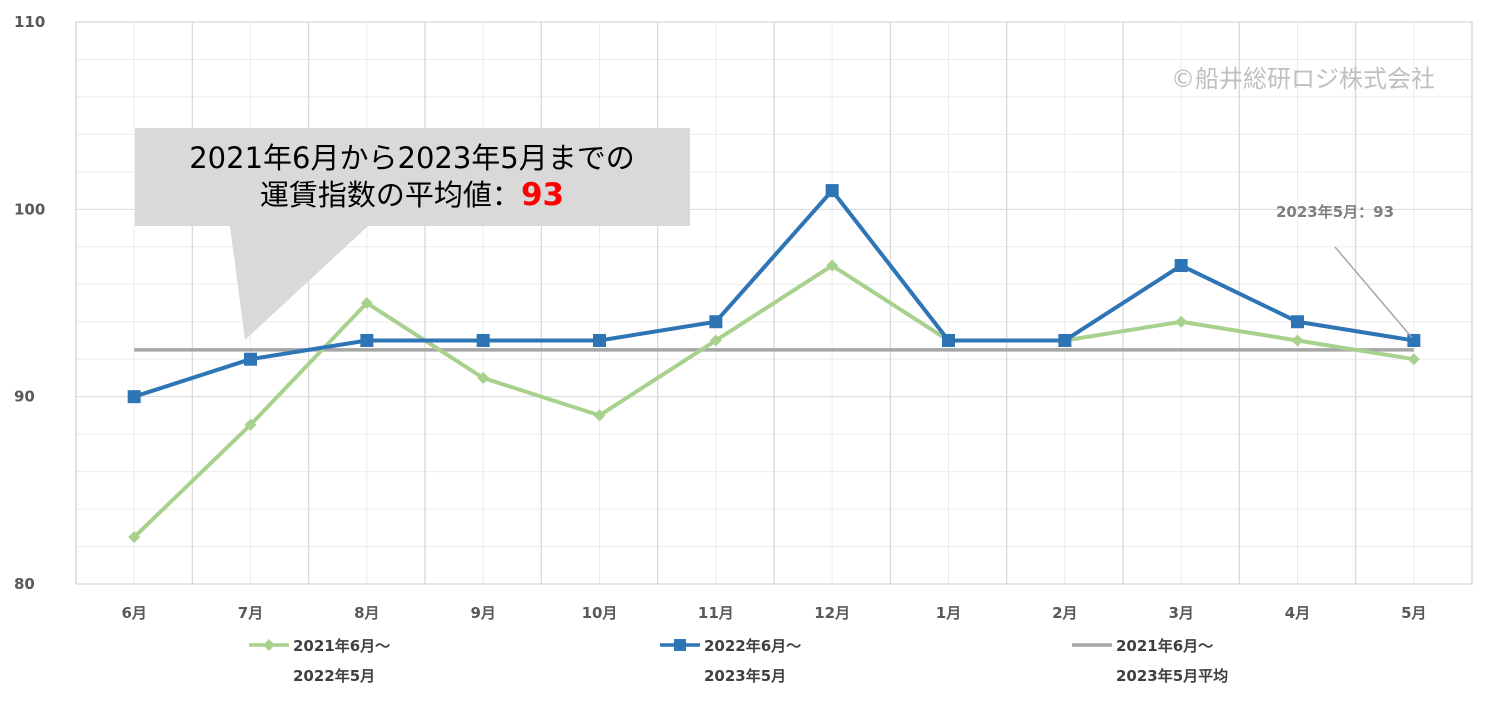 This screenshot has width=1495, height=714. What do you see at coordinates (600, 613) in the screenshot?
I see `x-tick-label: 10月` at bounding box center [600, 613].